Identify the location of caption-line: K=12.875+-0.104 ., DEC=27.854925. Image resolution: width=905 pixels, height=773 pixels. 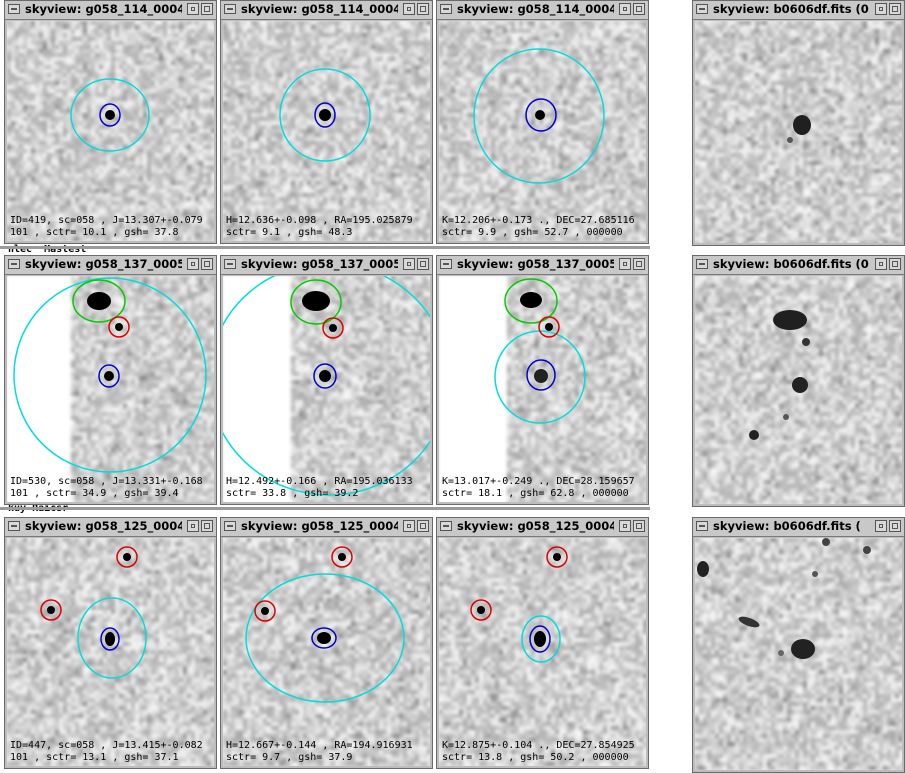
(538, 745).